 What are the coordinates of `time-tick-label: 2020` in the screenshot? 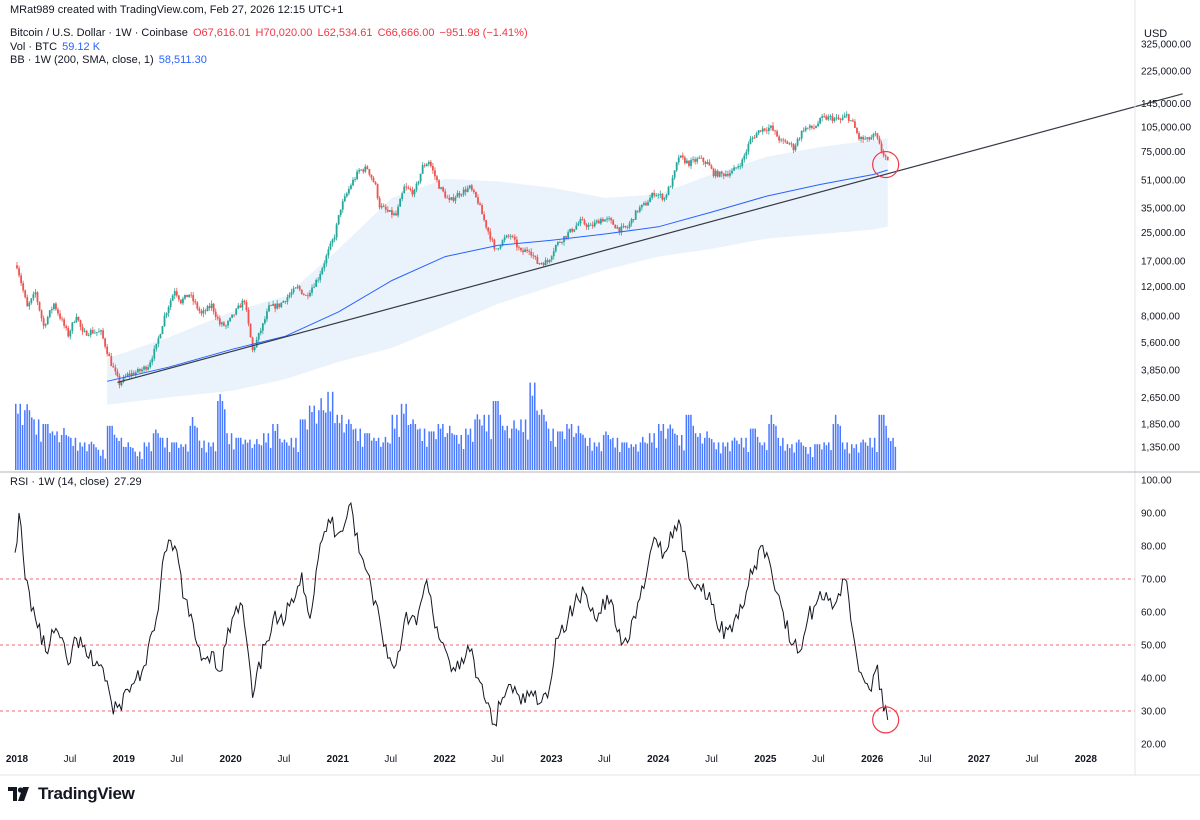 It's located at (231, 759).